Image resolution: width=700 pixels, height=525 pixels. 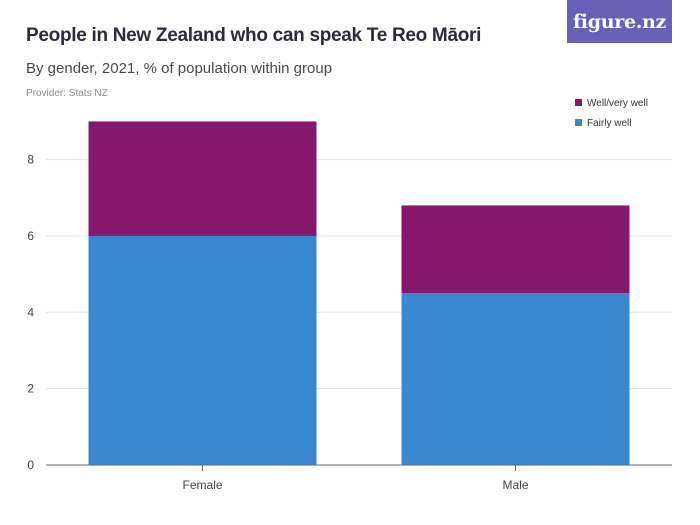 What do you see at coordinates (30, 312) in the screenshot?
I see `y-tick-label: 4` at bounding box center [30, 312].